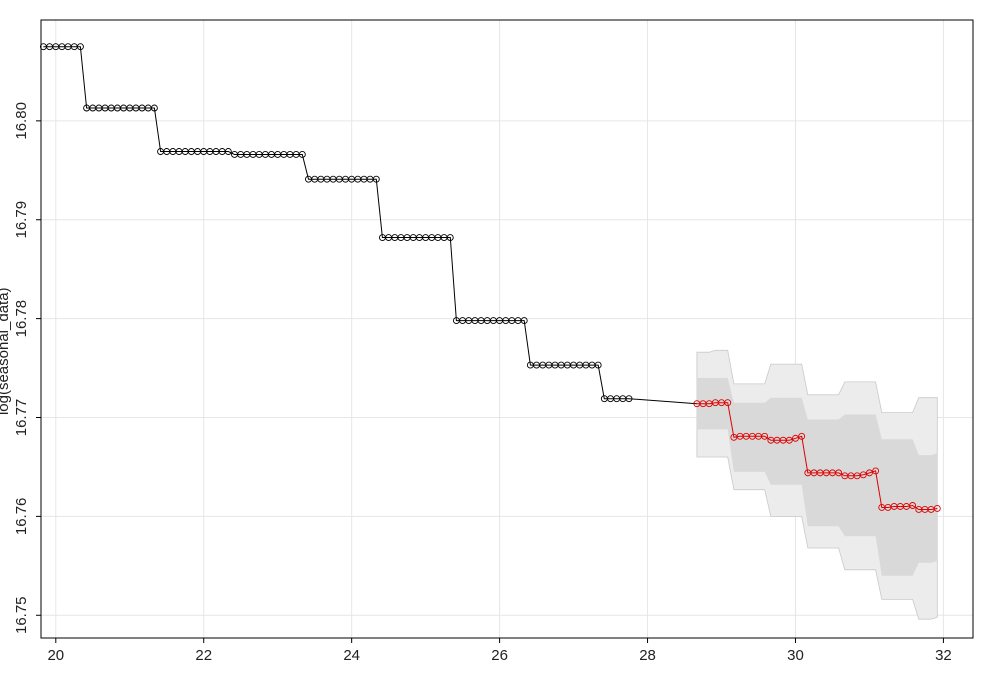  I want to click on y-axis-title: log(seasonal_data), so click(6, 351).